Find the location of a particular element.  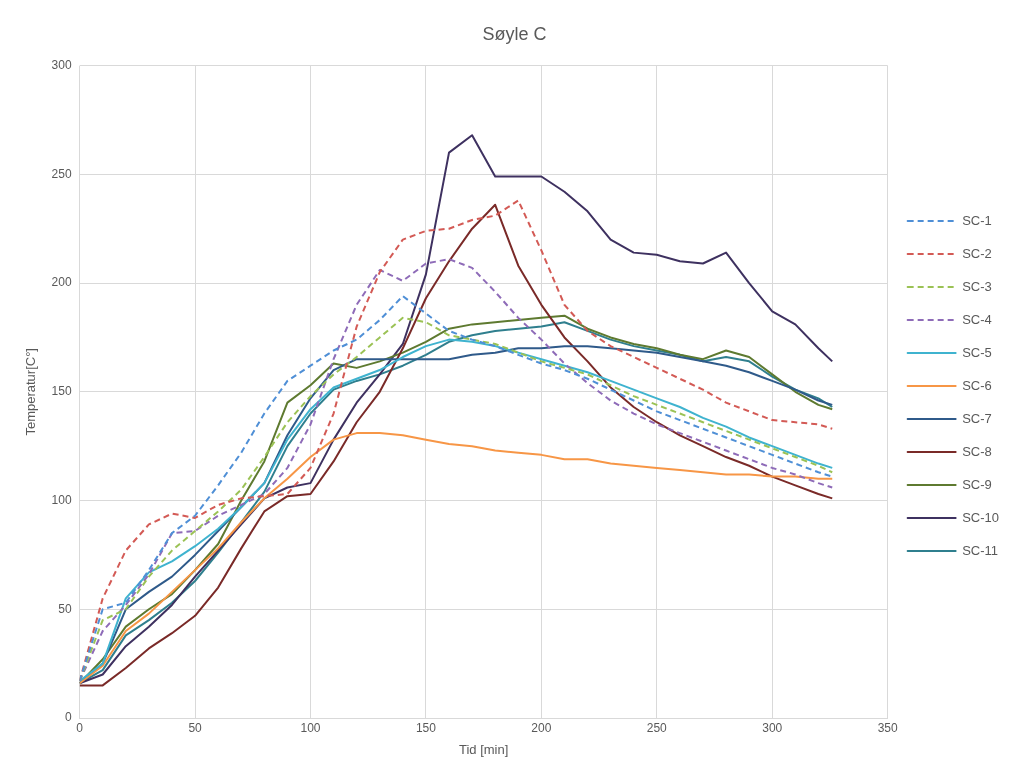

chart-title: Søyle C is located at coordinates (514, 33).